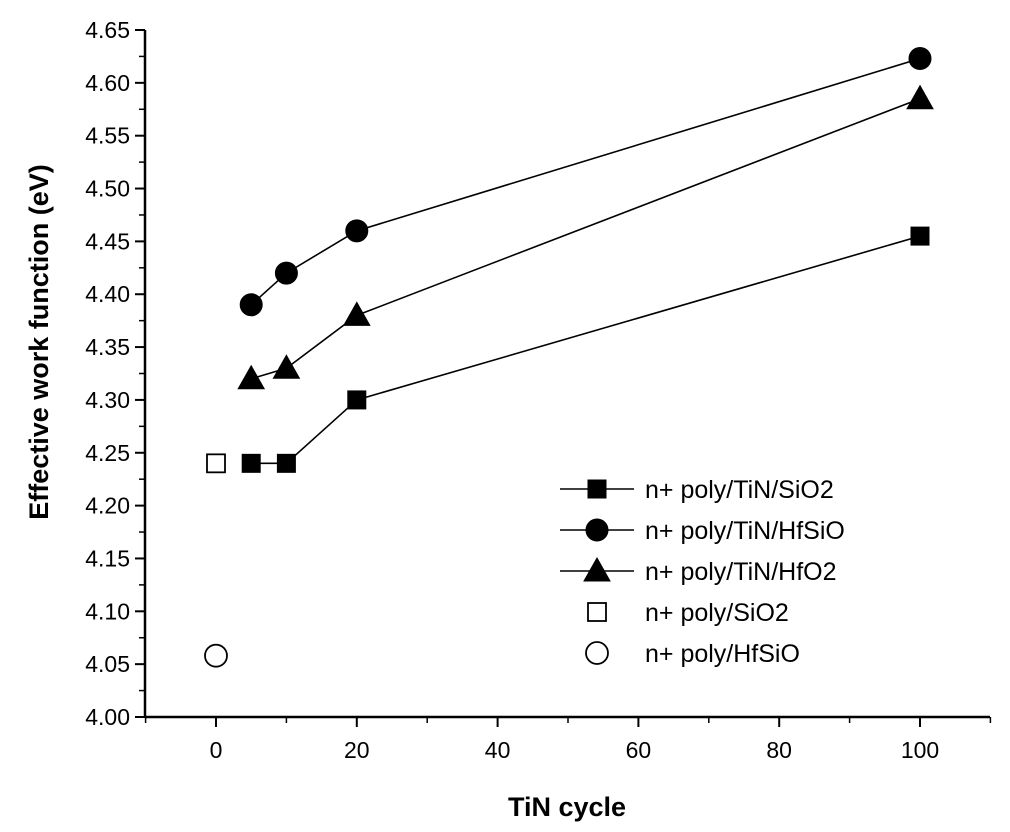 This screenshot has width=1010, height=832. I want to click on x-tick-label: 100, so click(920, 750).